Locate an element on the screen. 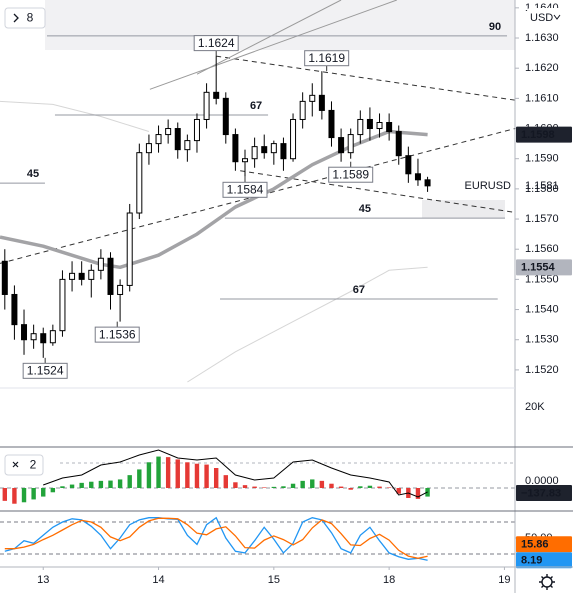 Image resolution: width=573 pixels, height=593 pixels. settings-gear is located at coordinates (547, 582).